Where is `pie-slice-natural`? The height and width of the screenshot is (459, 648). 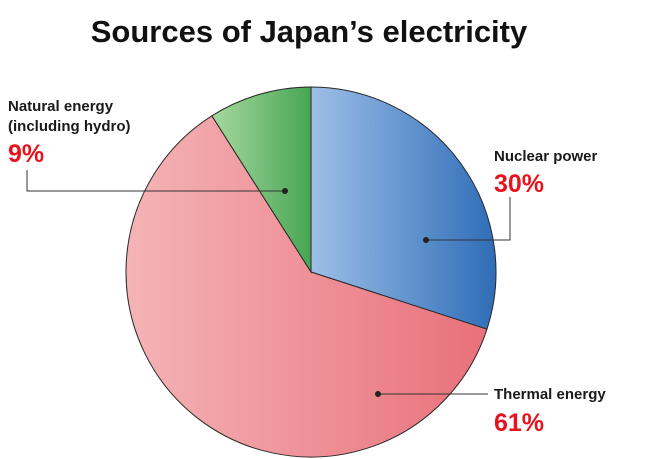
pie-slice-natural is located at coordinates (261, 180).